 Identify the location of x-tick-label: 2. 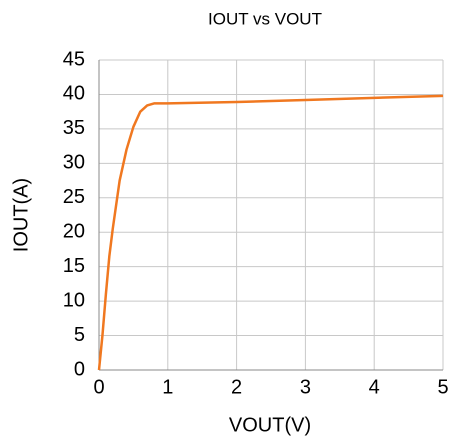
(236, 387).